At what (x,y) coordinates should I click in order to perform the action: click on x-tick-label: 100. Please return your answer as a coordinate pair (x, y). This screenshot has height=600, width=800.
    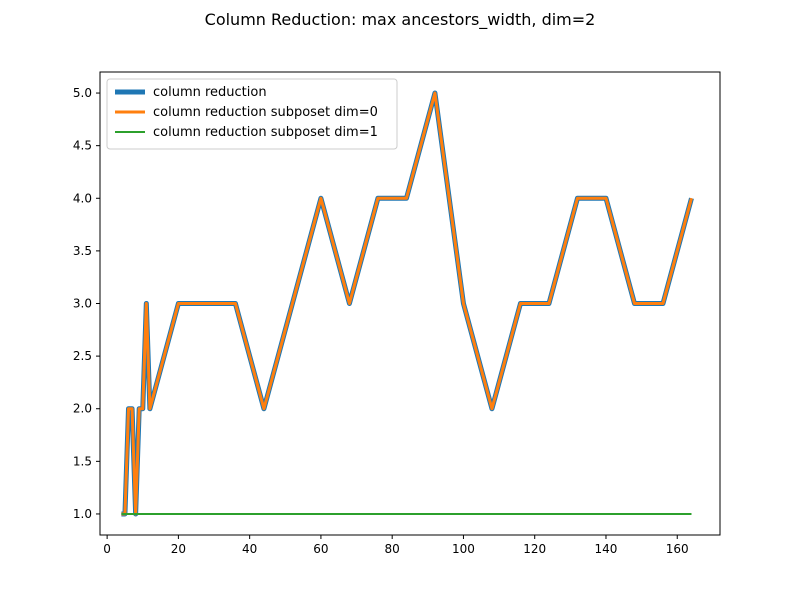
    Looking at the image, I should click on (463, 549).